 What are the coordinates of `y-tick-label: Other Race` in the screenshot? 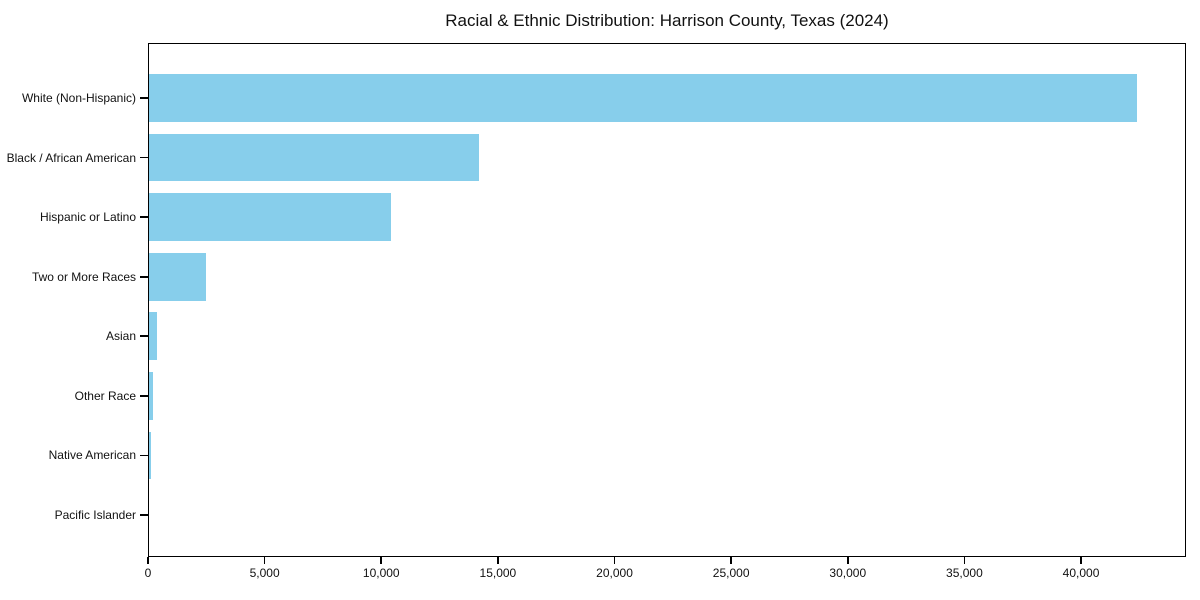 It's located at (105, 395).